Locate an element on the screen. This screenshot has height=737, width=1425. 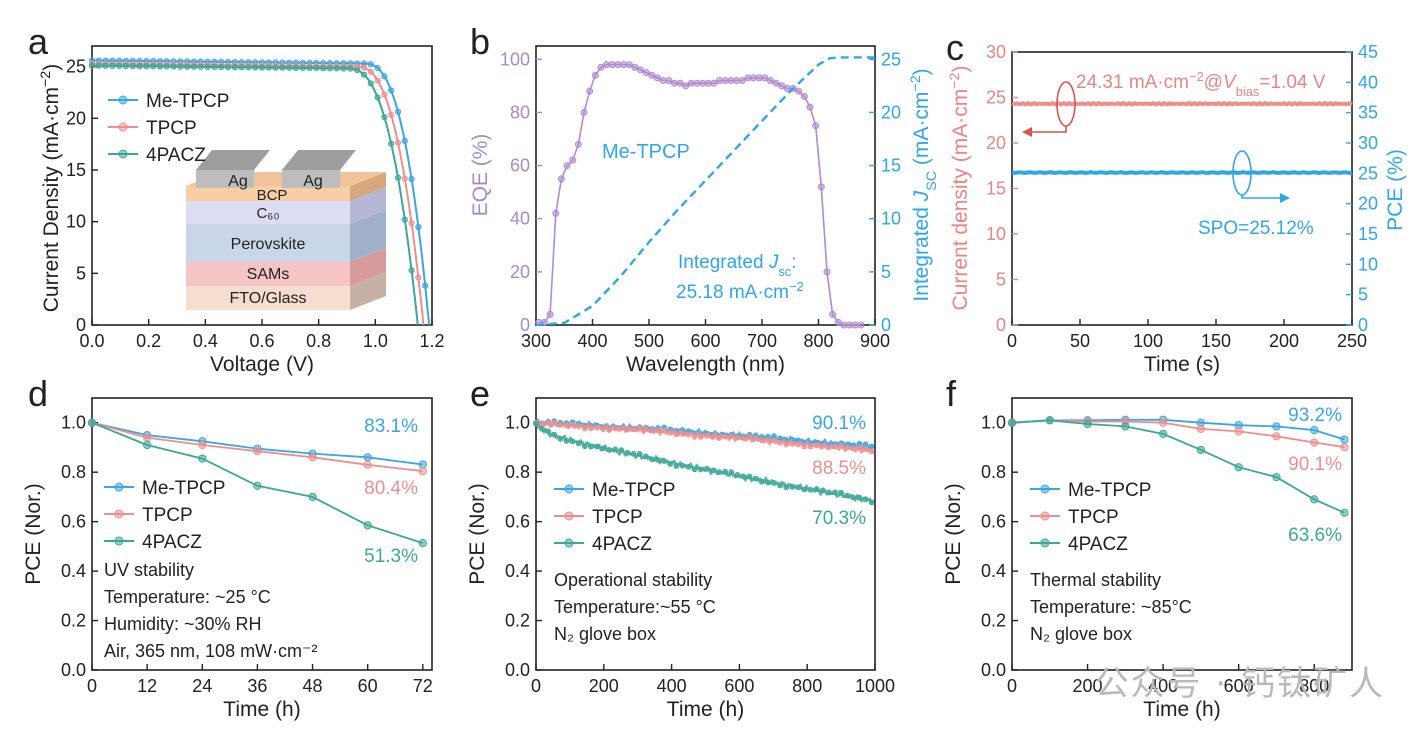
y2-tick-label: 20 is located at coordinates (1368, 204).